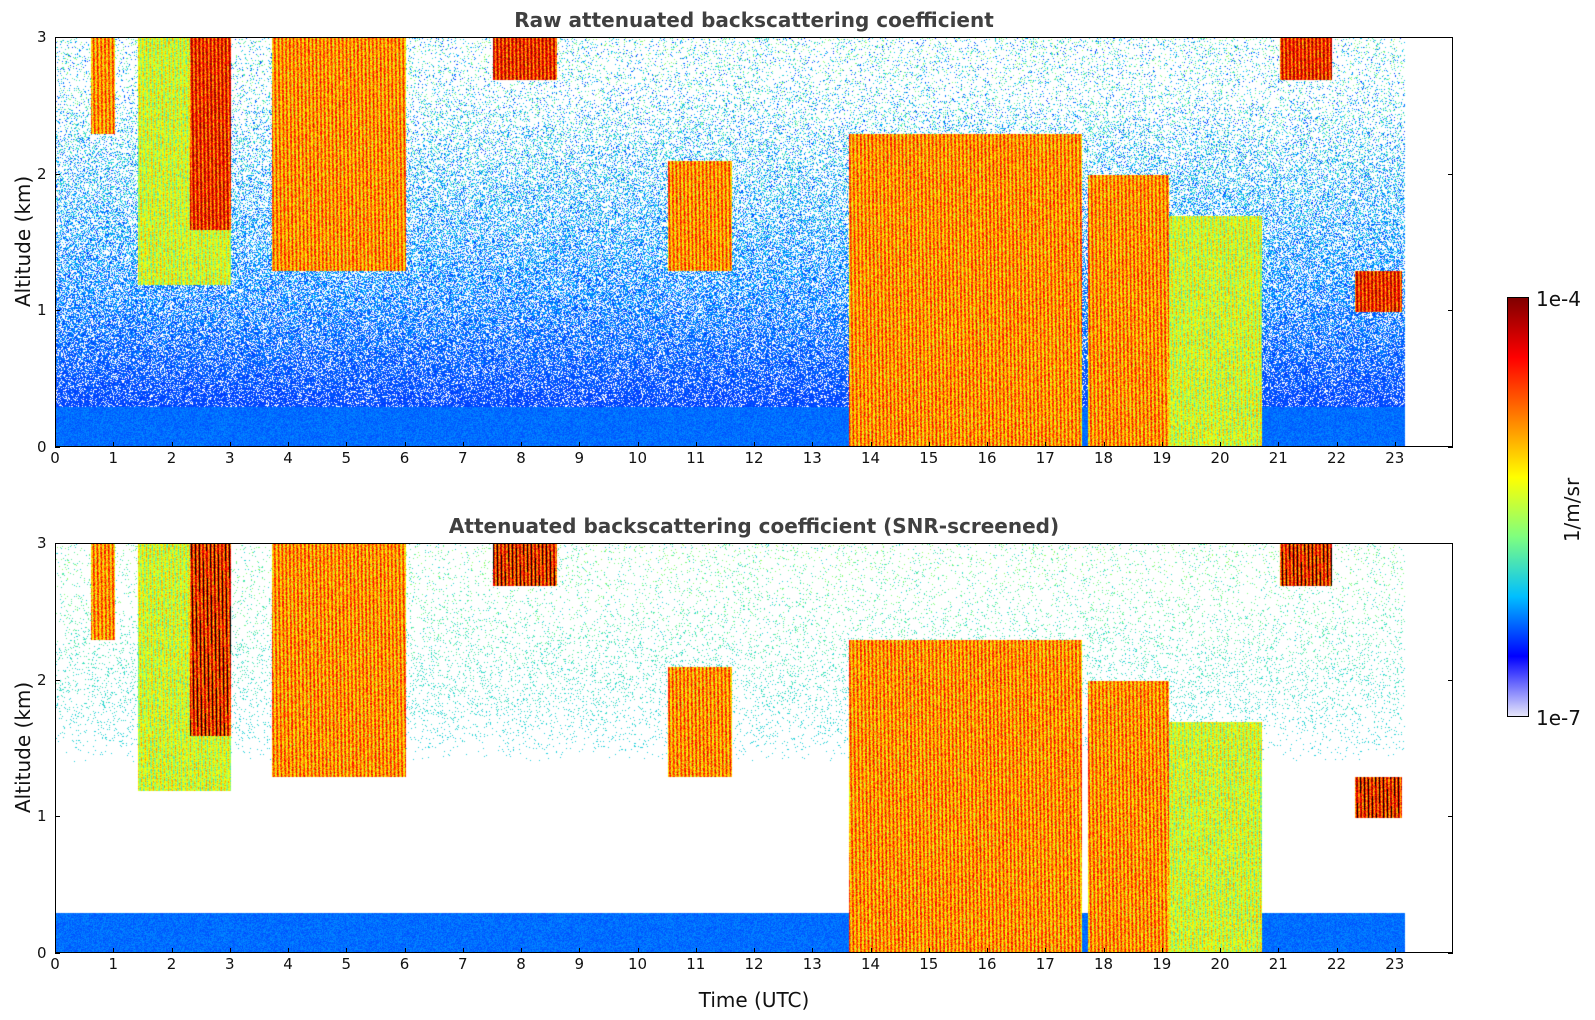  I want to click on top-x-tick-label: 18, so click(1103, 458).